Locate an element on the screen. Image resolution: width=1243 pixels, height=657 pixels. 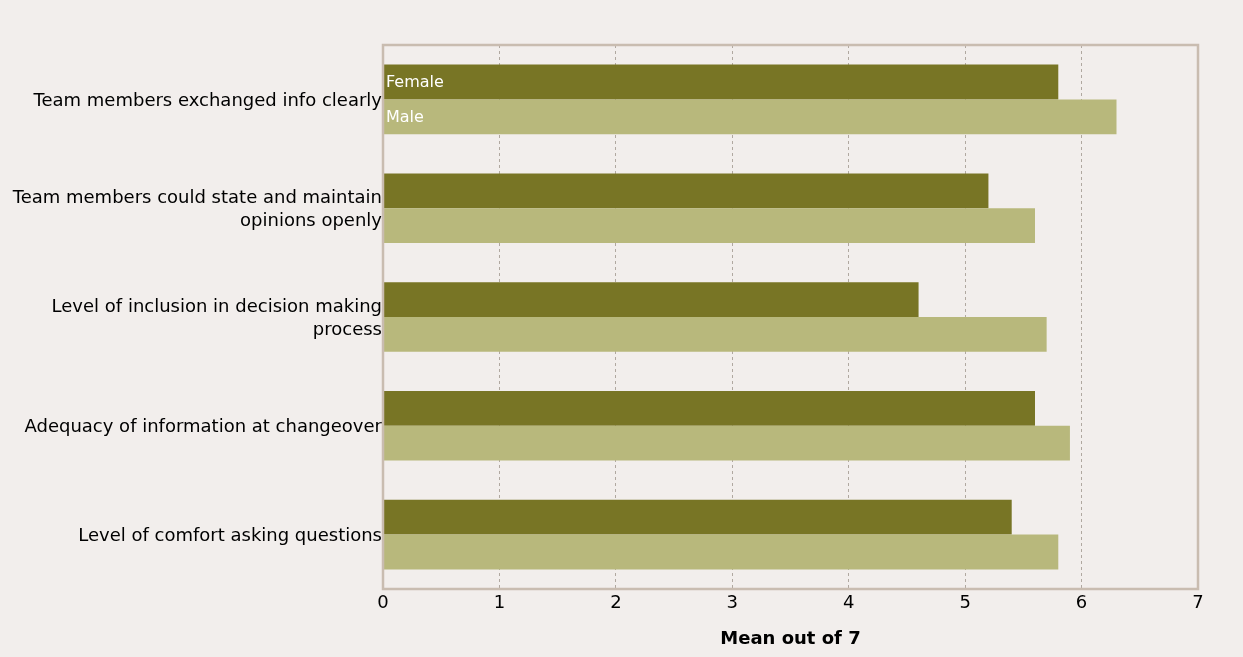
x-tick-label: 7 is located at coordinates (1198, 601).